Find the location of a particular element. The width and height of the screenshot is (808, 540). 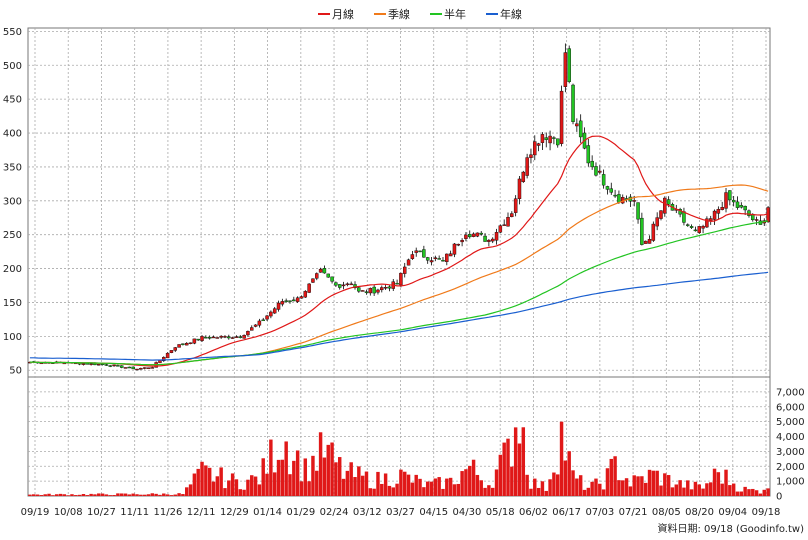

price-tick-label: 550 is located at coordinates (12, 32).